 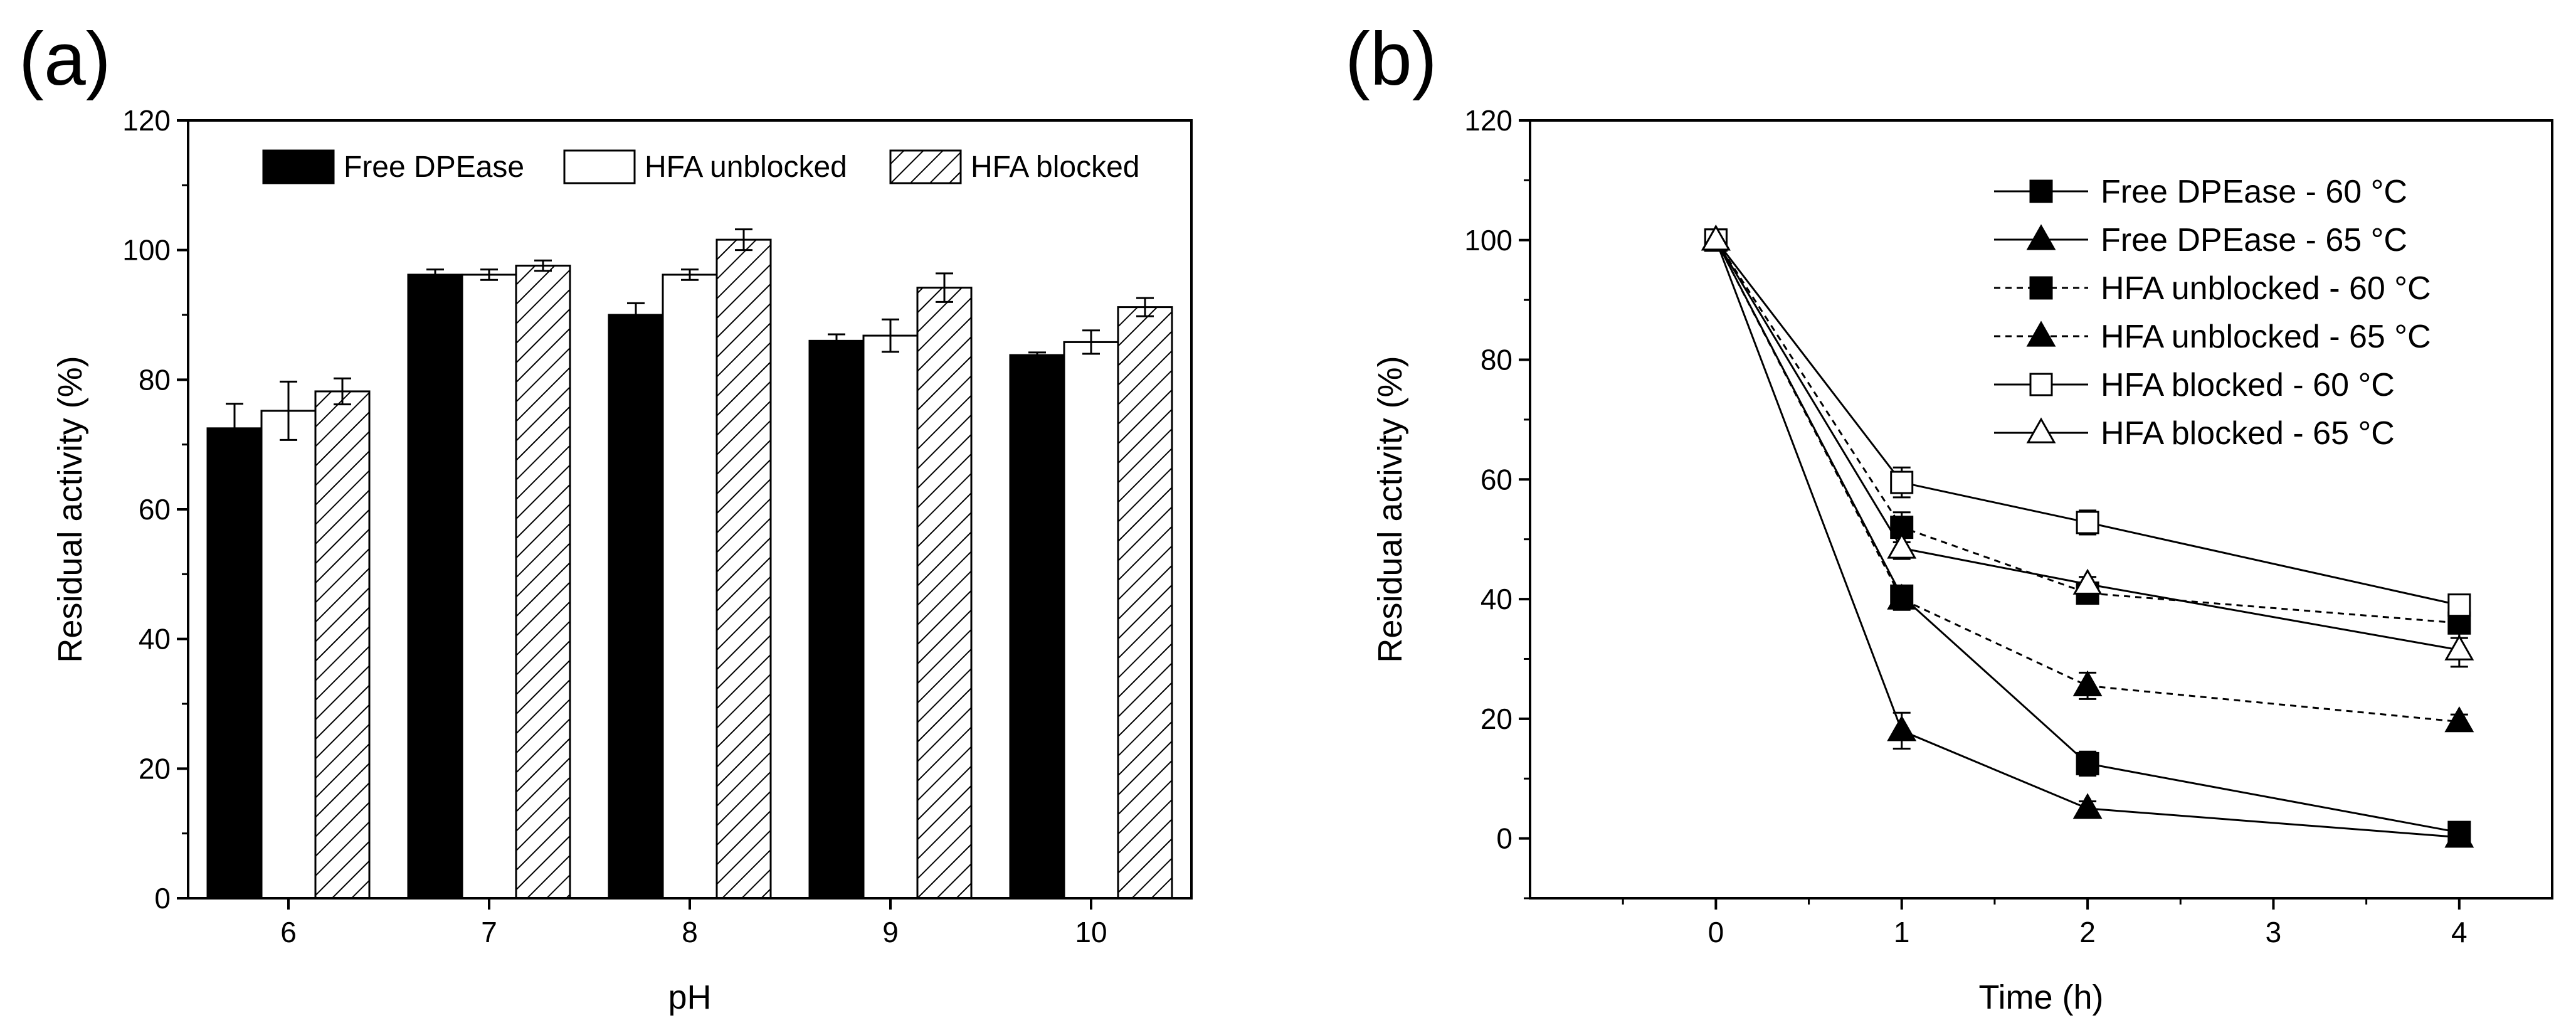 I want to click on panel-b-legend-label: Free DPEase - 60 °C, so click(x=2254, y=192).